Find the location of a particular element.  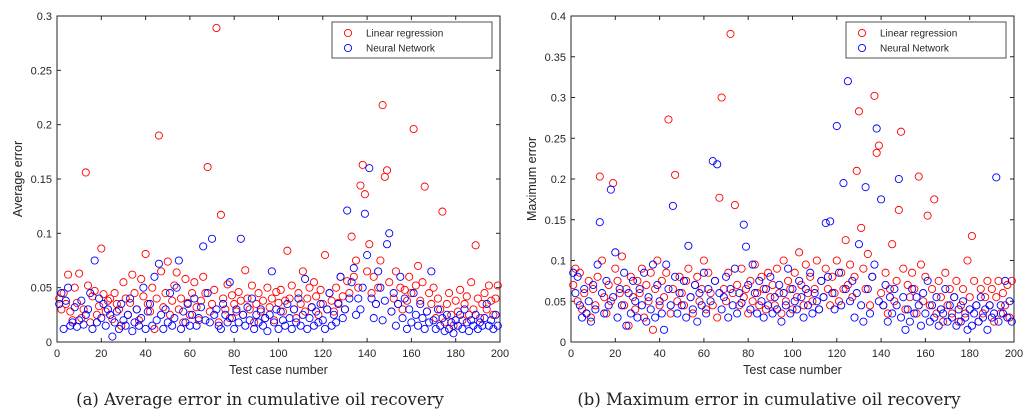

x-tick-label: 140 is located at coordinates (367, 354).